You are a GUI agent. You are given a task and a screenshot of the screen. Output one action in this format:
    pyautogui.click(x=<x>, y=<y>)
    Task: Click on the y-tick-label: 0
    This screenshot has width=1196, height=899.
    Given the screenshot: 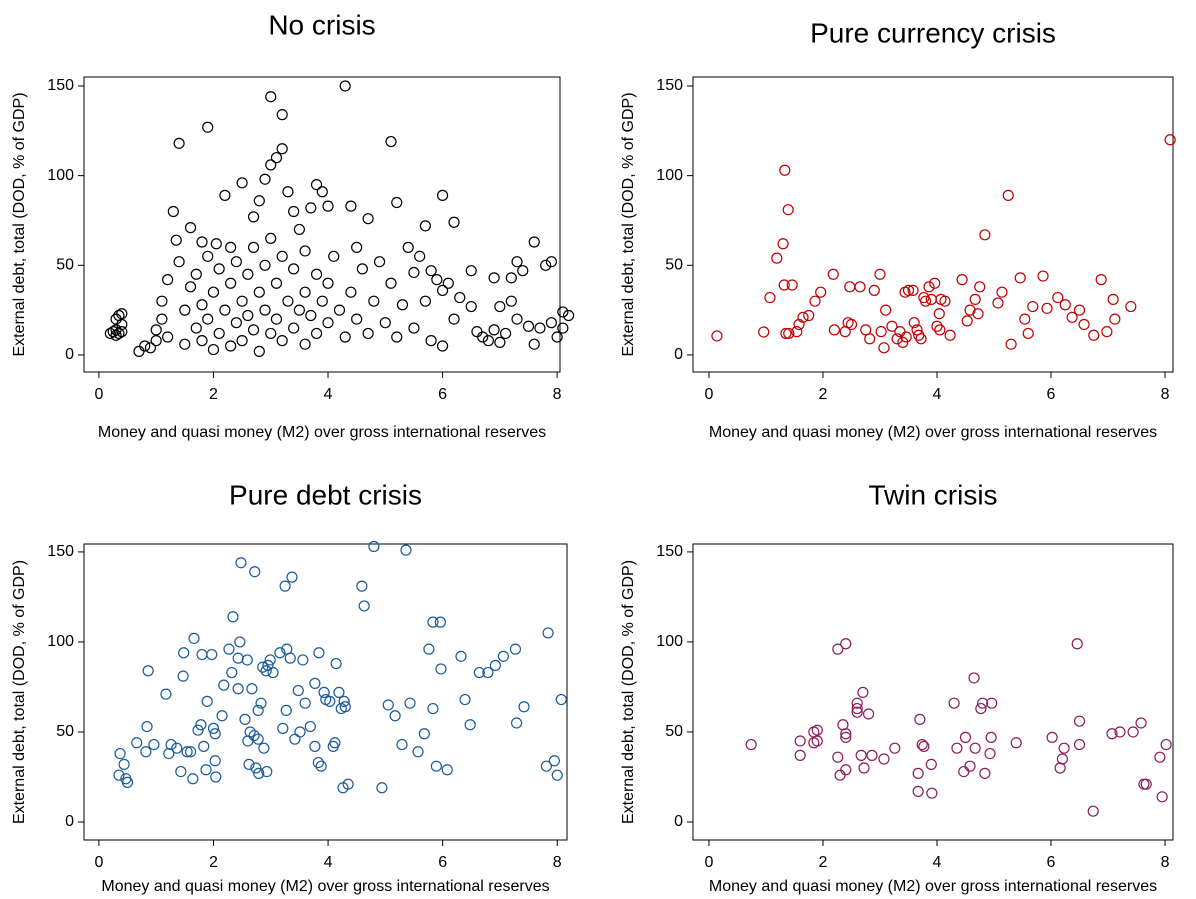 What is the action you would take?
    pyautogui.click(x=69, y=354)
    